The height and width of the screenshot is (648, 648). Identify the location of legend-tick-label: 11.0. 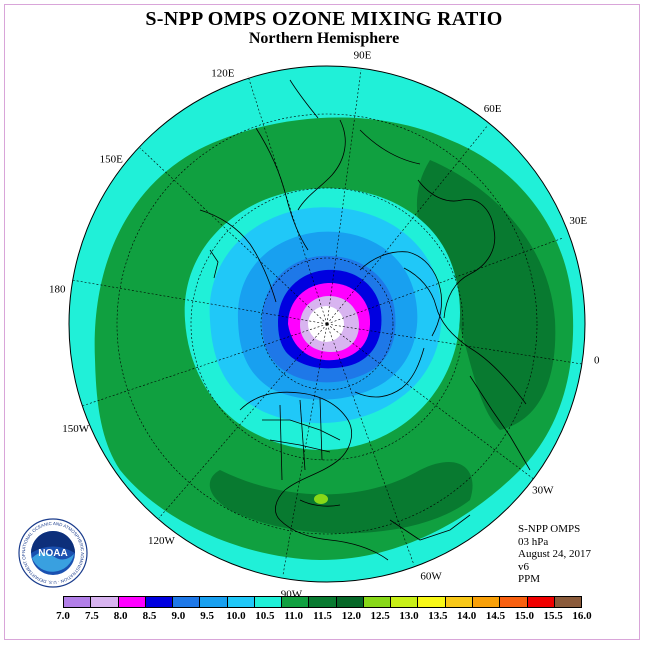
(293, 616).